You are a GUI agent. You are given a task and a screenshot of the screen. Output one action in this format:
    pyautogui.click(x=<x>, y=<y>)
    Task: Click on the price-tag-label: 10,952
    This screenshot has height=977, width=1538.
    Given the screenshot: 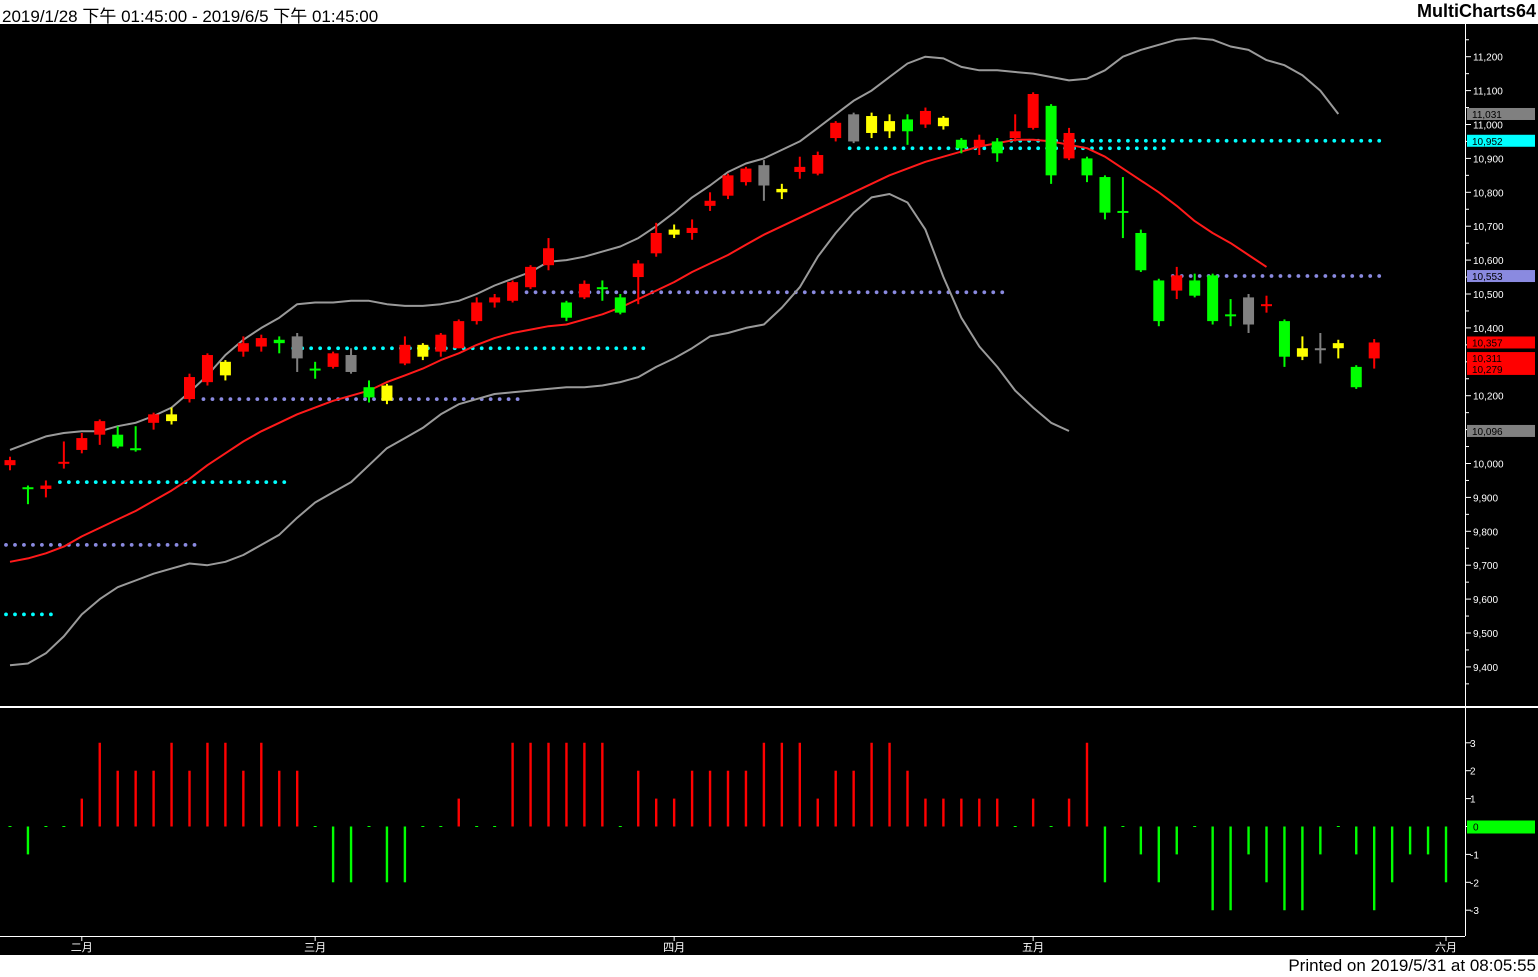 What is the action you would take?
    pyautogui.click(x=1487, y=142)
    